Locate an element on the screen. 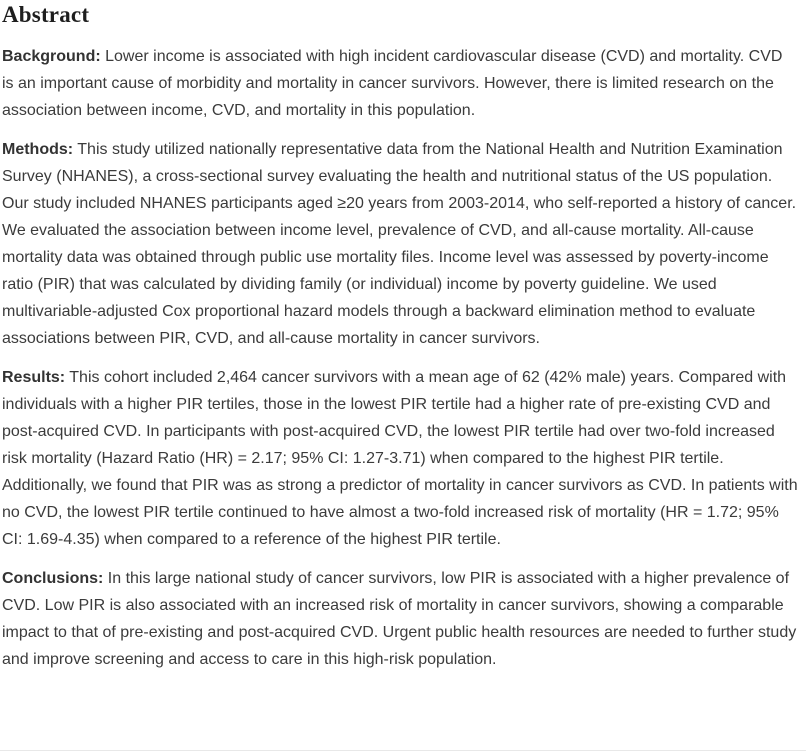 The width and height of the screenshot is (806, 751). paragraph-label-conclusions: Conclusions: is located at coordinates (53, 578).